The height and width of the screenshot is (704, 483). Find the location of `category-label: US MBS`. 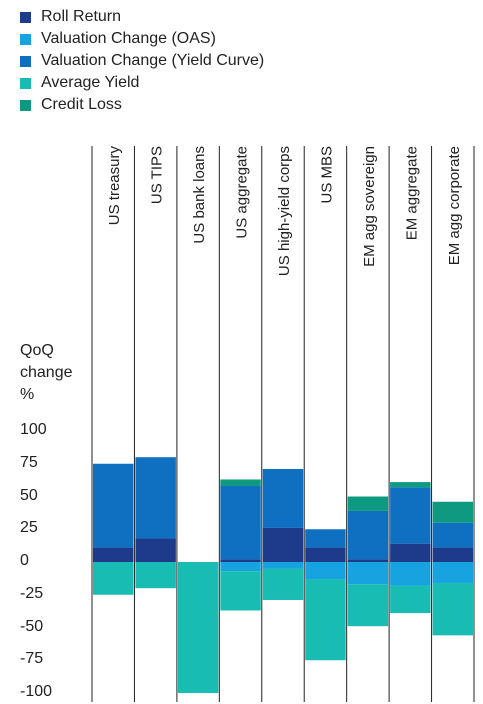

category-label: US MBS is located at coordinates (326, 175).